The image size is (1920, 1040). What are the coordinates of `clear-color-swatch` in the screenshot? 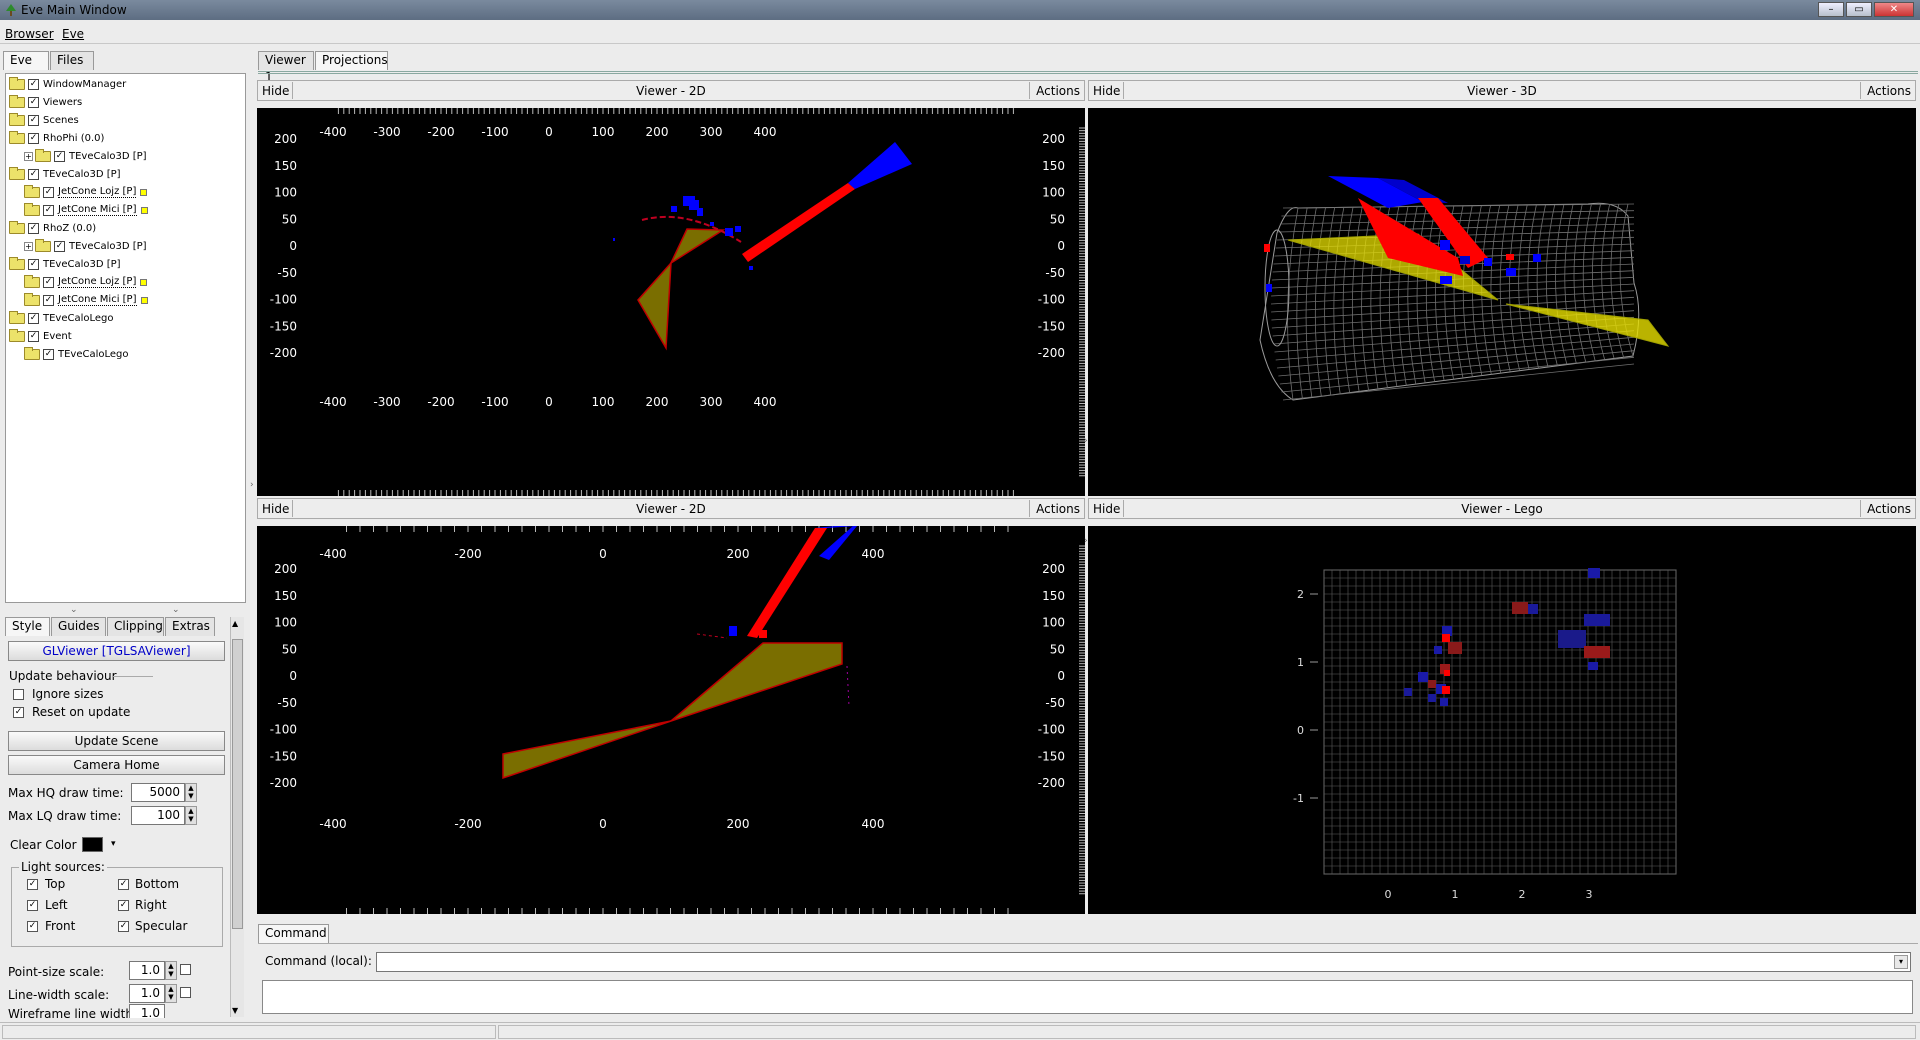 It's located at (92, 844).